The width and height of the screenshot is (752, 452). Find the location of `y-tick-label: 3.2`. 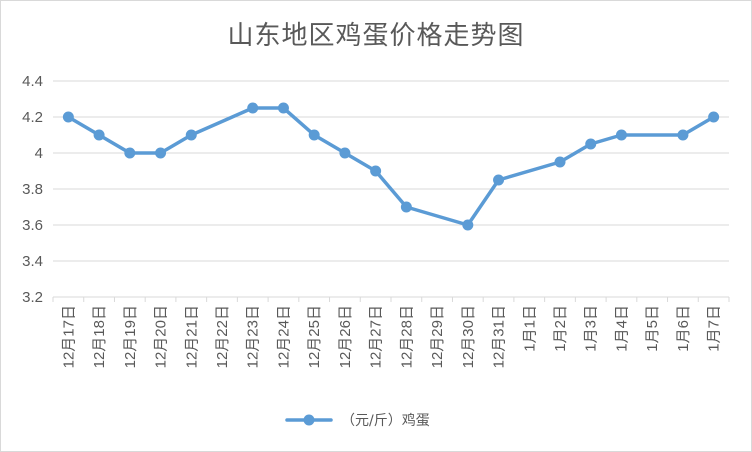

y-tick-label: 3.2 is located at coordinates (32, 297).